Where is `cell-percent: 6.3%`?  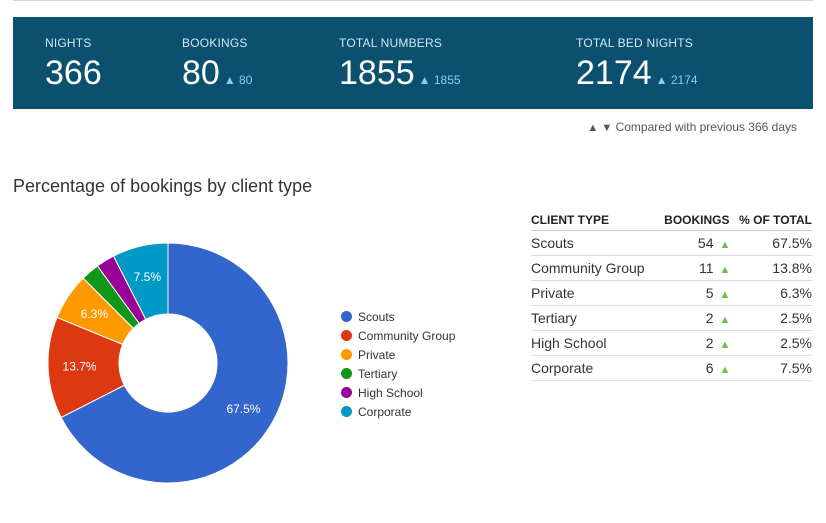
cell-percent: 6.3% is located at coordinates (770, 293).